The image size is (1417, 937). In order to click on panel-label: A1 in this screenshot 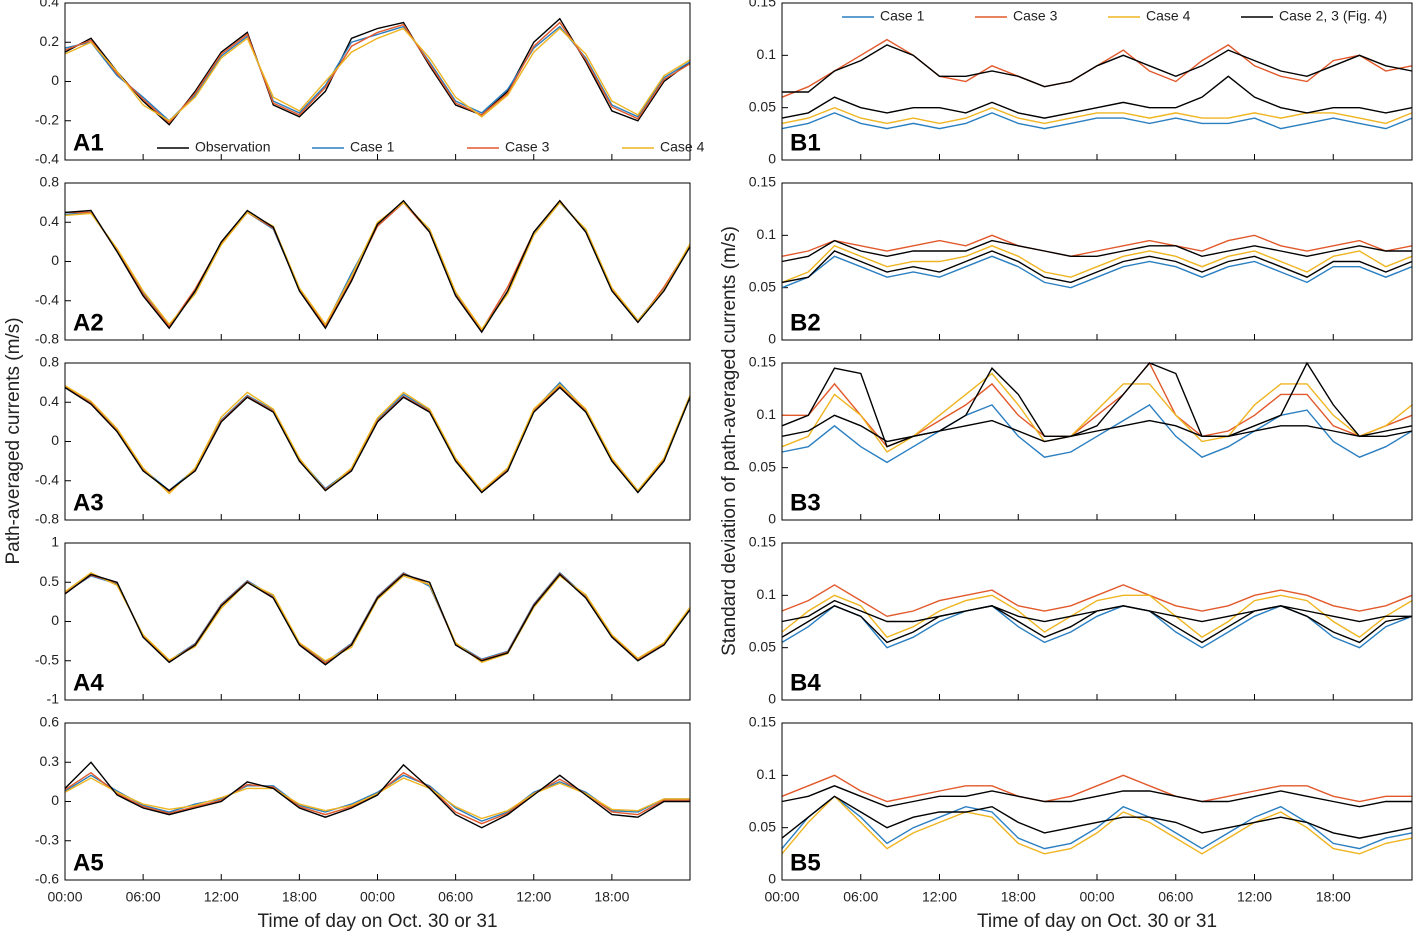, I will do `click(88, 142)`.